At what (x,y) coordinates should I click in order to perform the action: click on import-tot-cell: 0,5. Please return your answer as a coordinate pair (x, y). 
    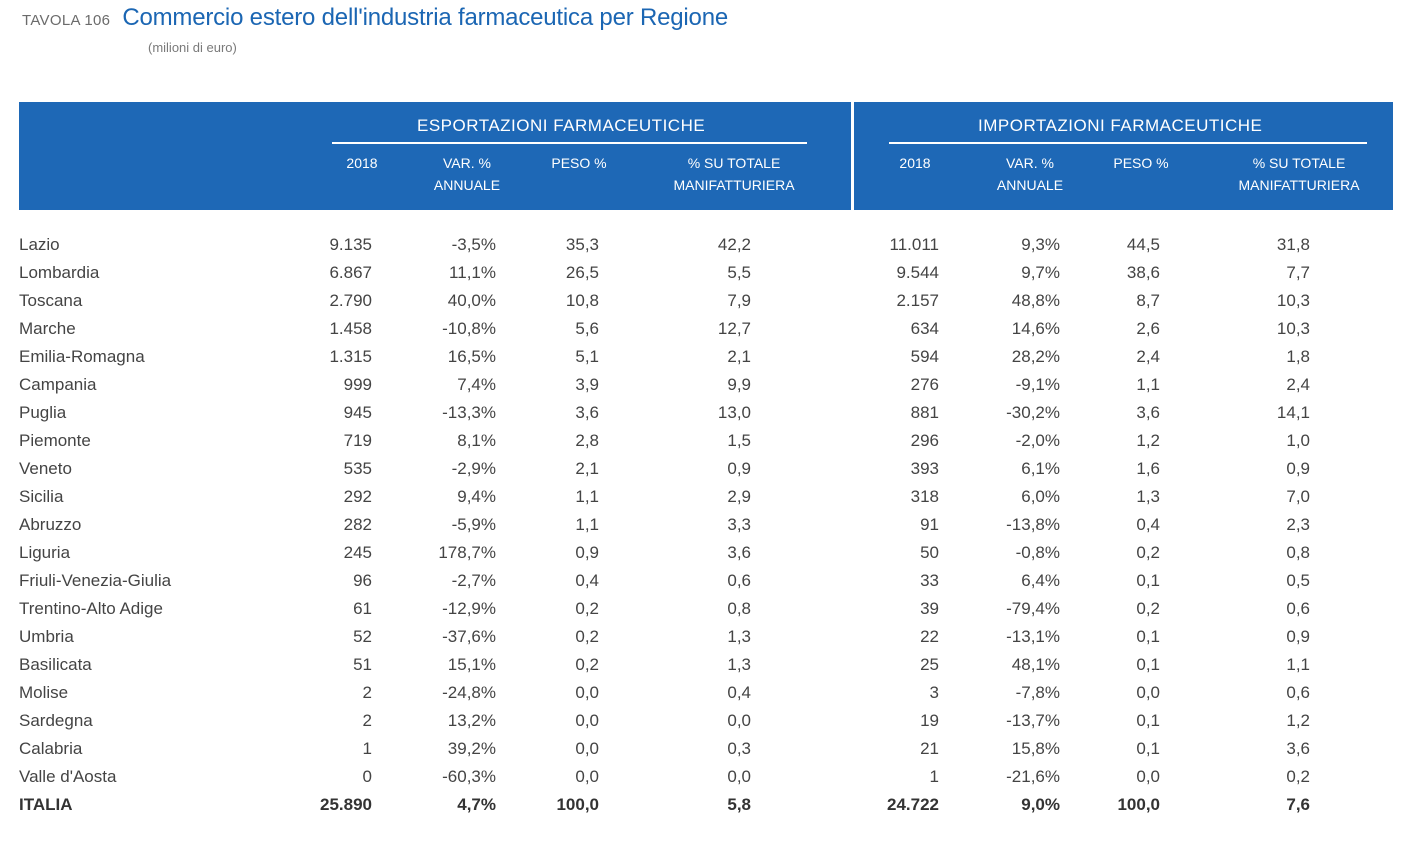
    Looking at the image, I should click on (1298, 580).